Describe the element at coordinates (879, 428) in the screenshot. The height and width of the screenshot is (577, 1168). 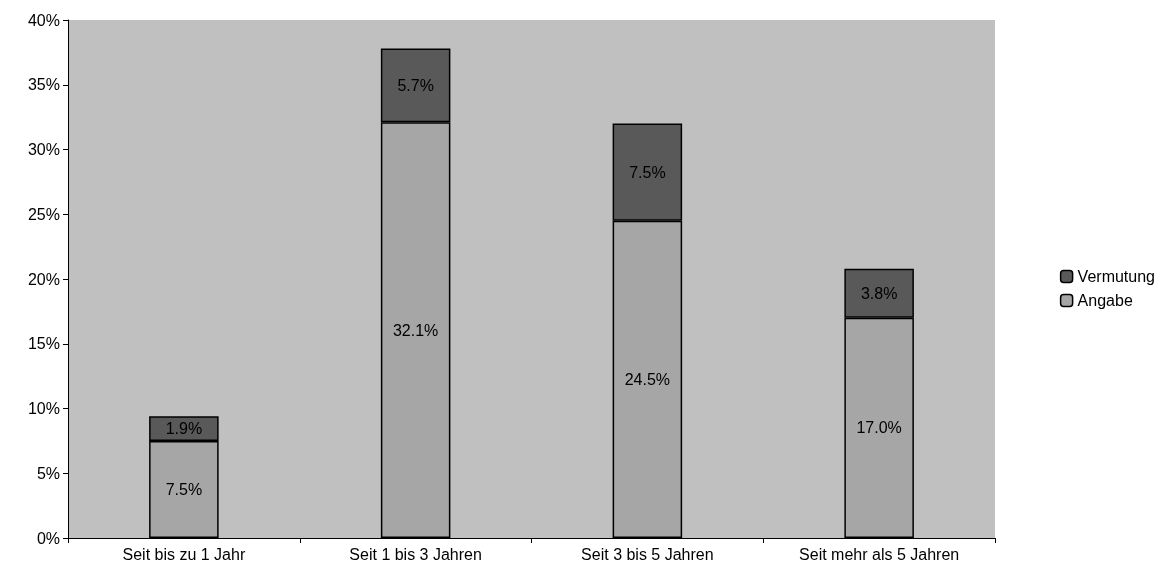
I see `data-label: 17.0%` at that location.